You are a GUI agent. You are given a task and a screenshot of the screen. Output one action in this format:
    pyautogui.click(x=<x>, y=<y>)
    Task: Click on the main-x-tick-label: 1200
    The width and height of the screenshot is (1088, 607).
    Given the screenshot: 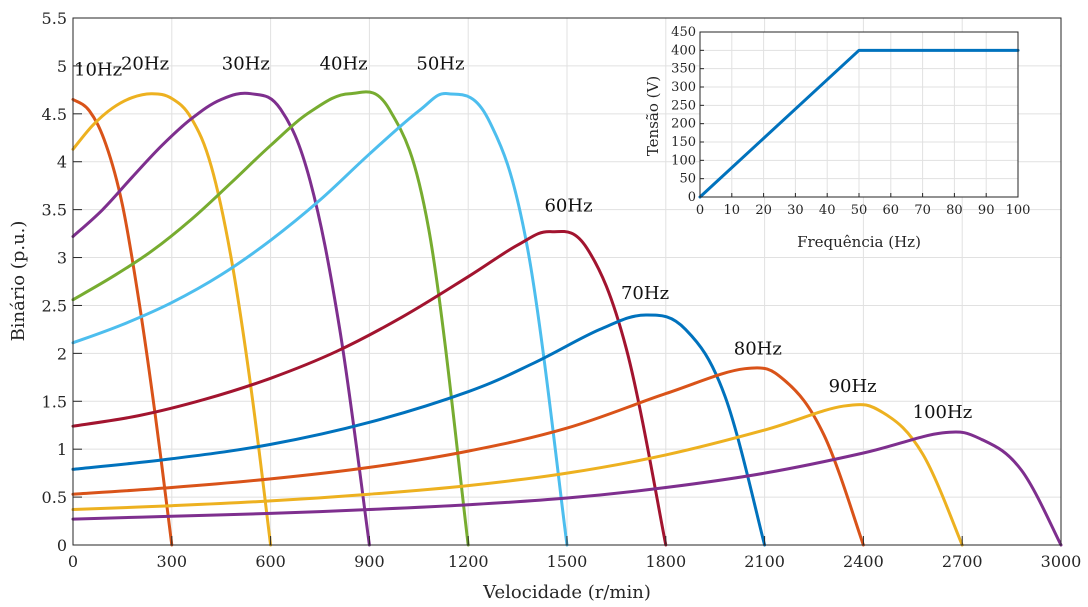 What is the action you would take?
    pyautogui.click(x=468, y=561)
    